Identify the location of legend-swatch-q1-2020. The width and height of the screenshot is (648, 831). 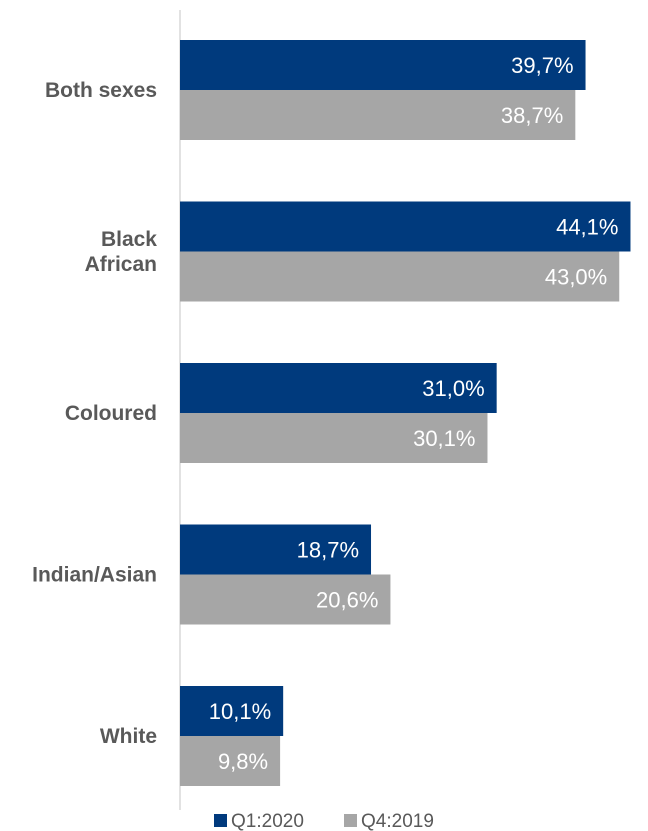
(220, 820).